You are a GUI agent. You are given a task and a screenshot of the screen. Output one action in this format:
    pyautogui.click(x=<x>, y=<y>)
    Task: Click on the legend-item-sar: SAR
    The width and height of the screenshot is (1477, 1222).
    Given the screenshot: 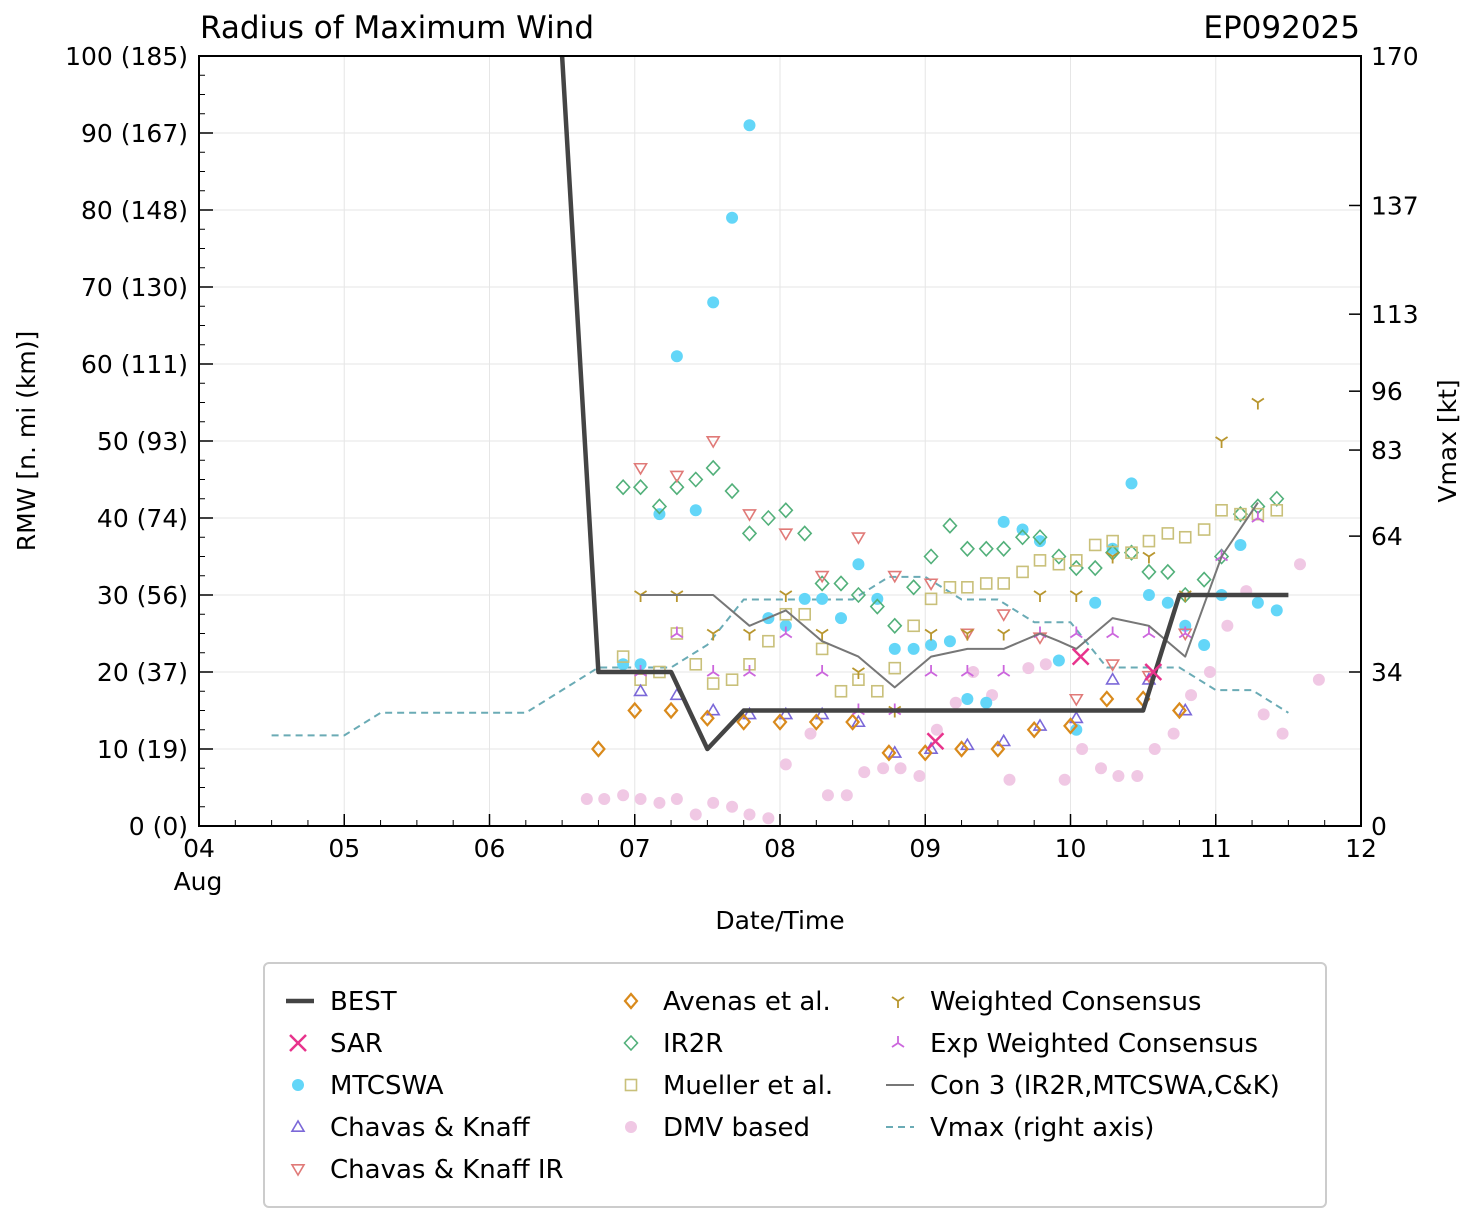 What is the action you would take?
    pyautogui.click(x=336, y=1044)
    